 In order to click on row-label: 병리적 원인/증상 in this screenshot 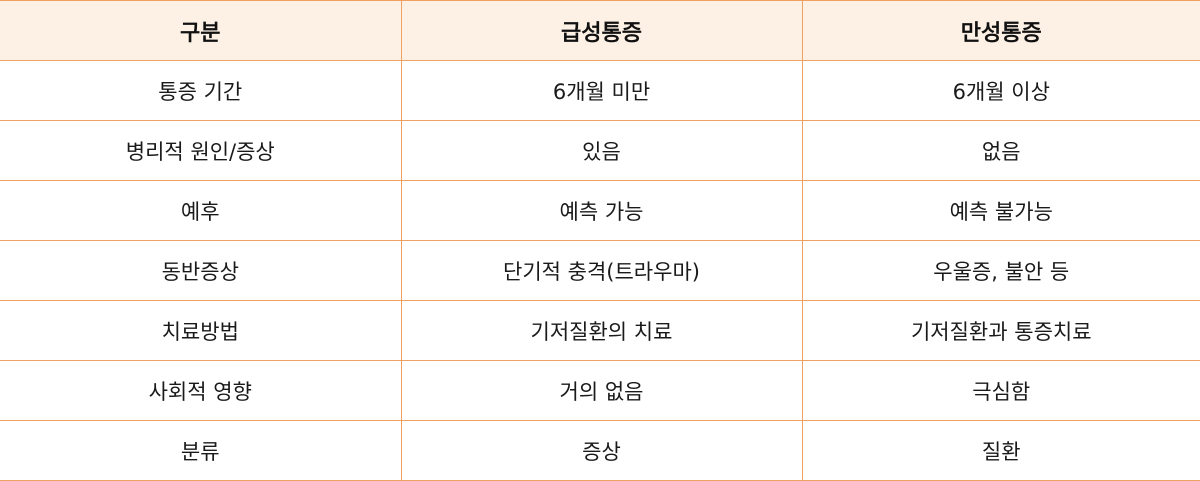, I will do `click(201, 150)`.